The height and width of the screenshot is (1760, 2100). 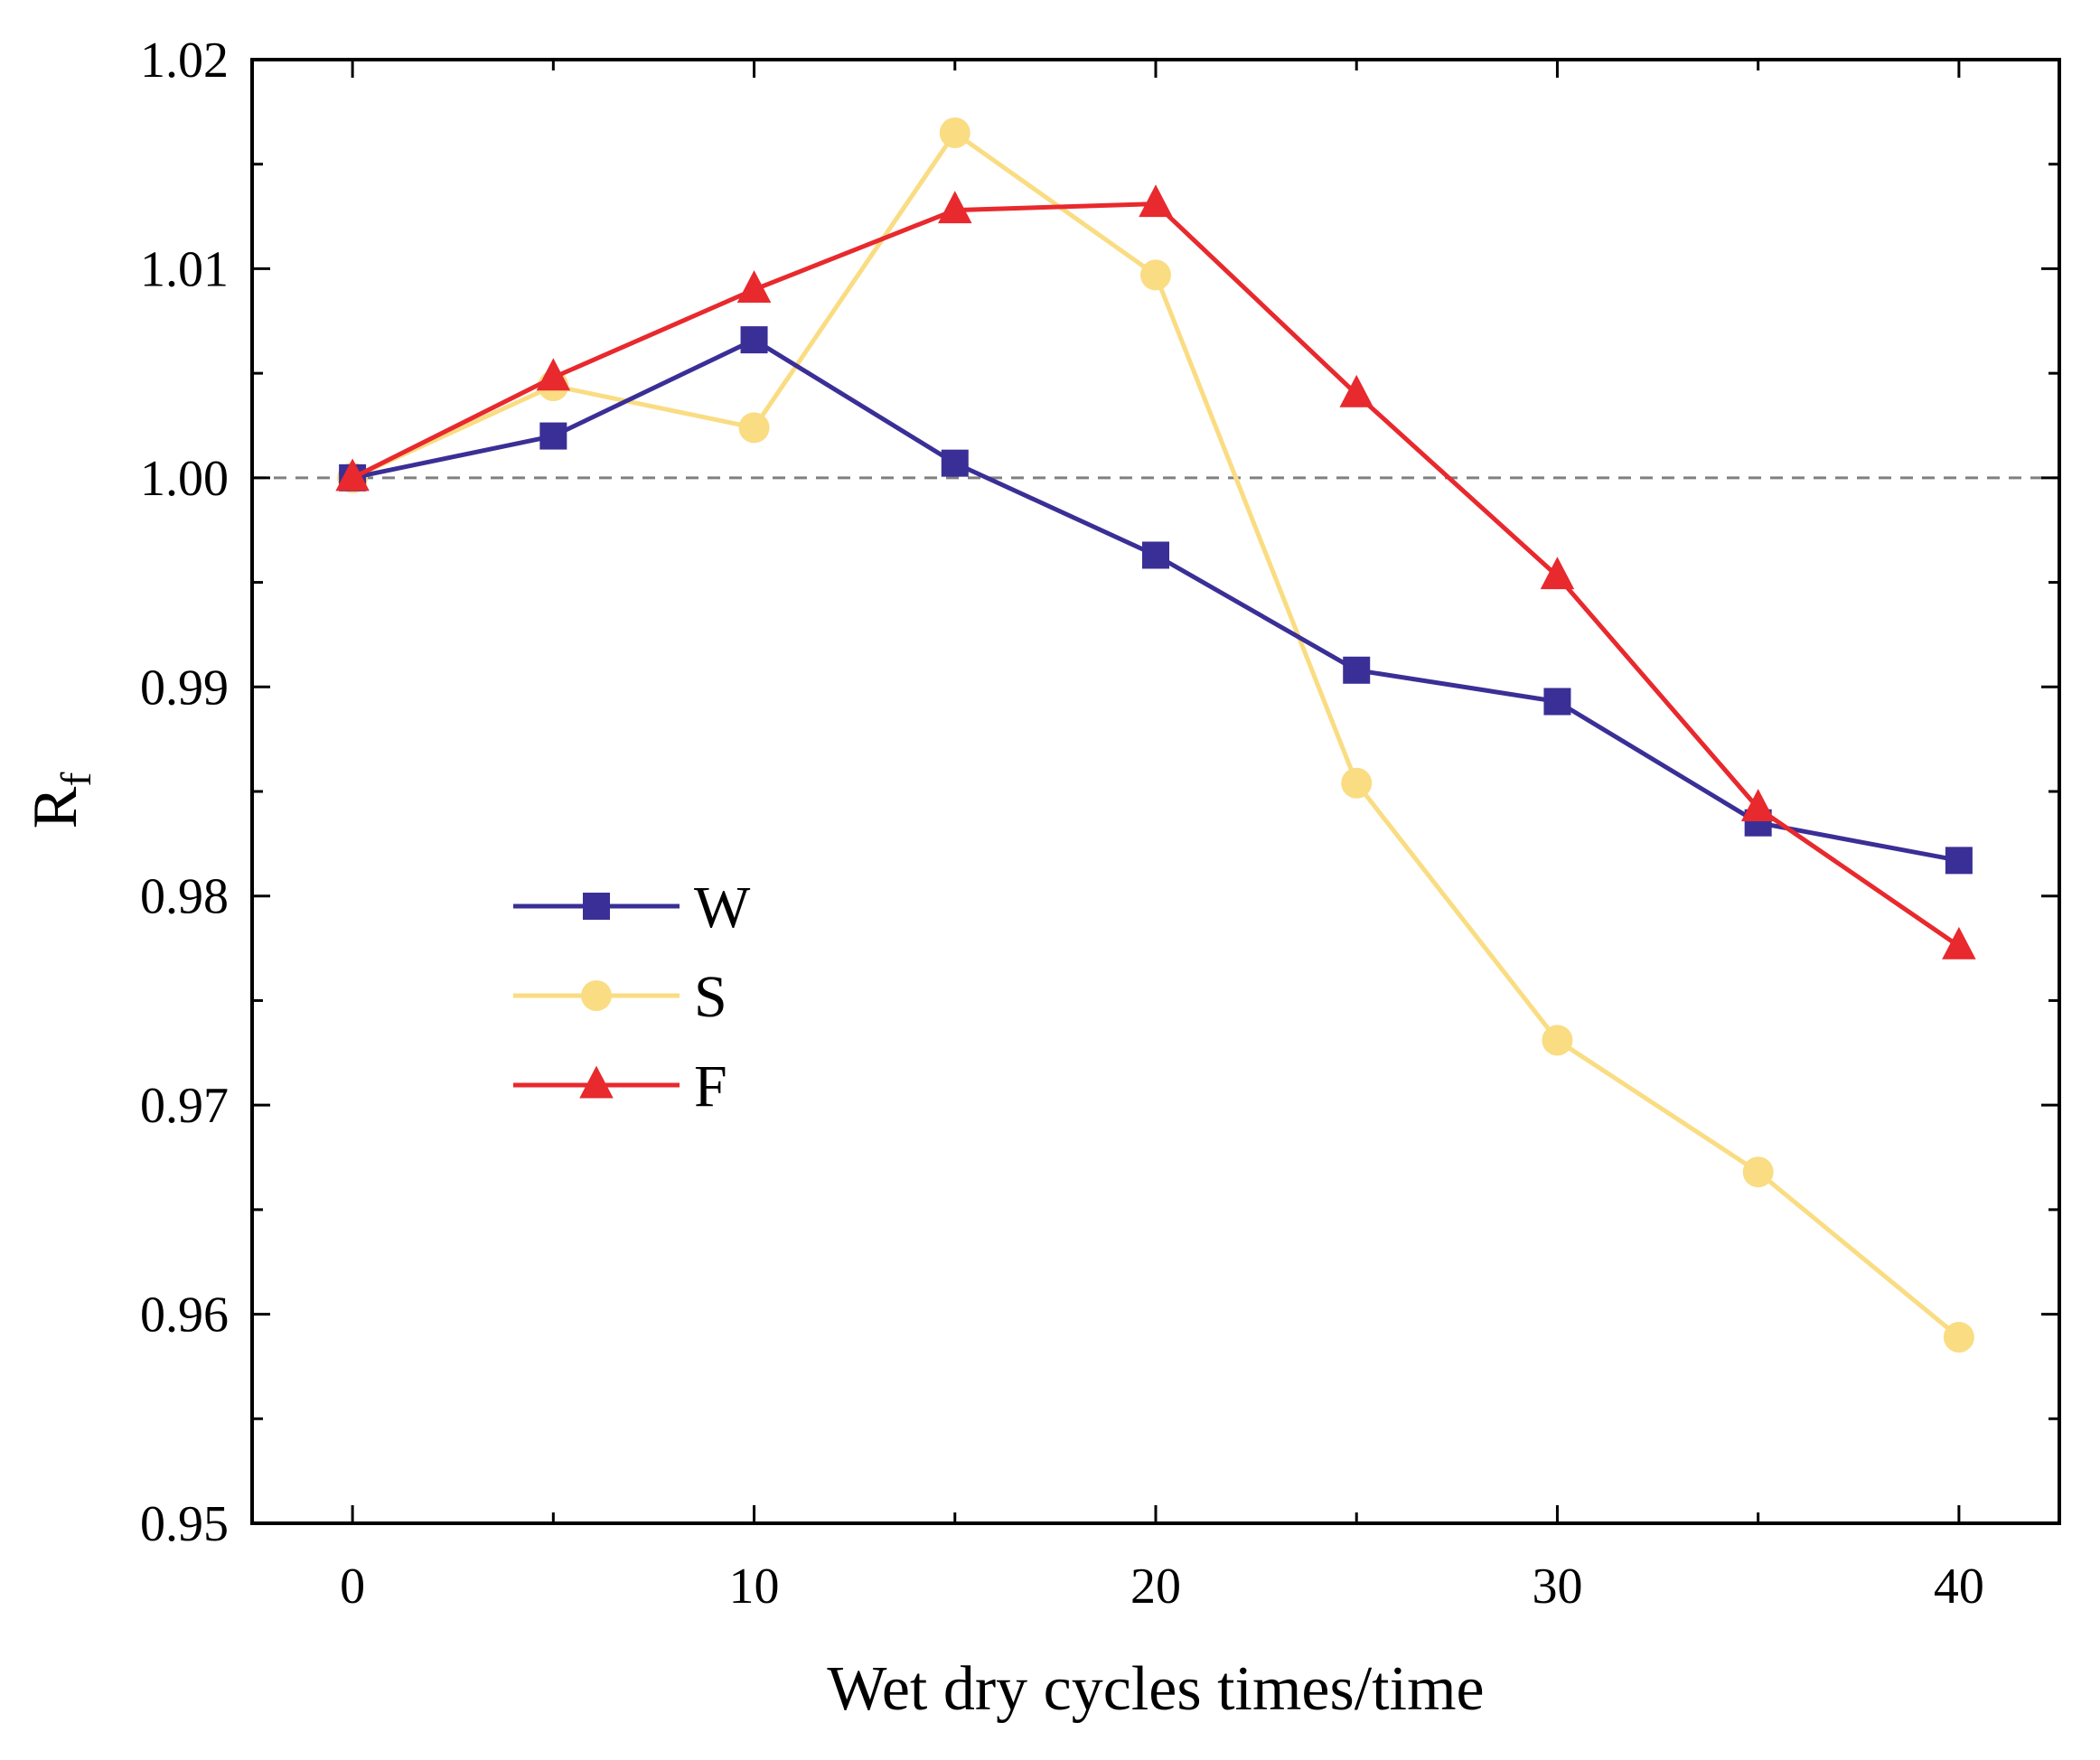 What do you see at coordinates (620, 997) in the screenshot?
I see `legend-item-S: S` at bounding box center [620, 997].